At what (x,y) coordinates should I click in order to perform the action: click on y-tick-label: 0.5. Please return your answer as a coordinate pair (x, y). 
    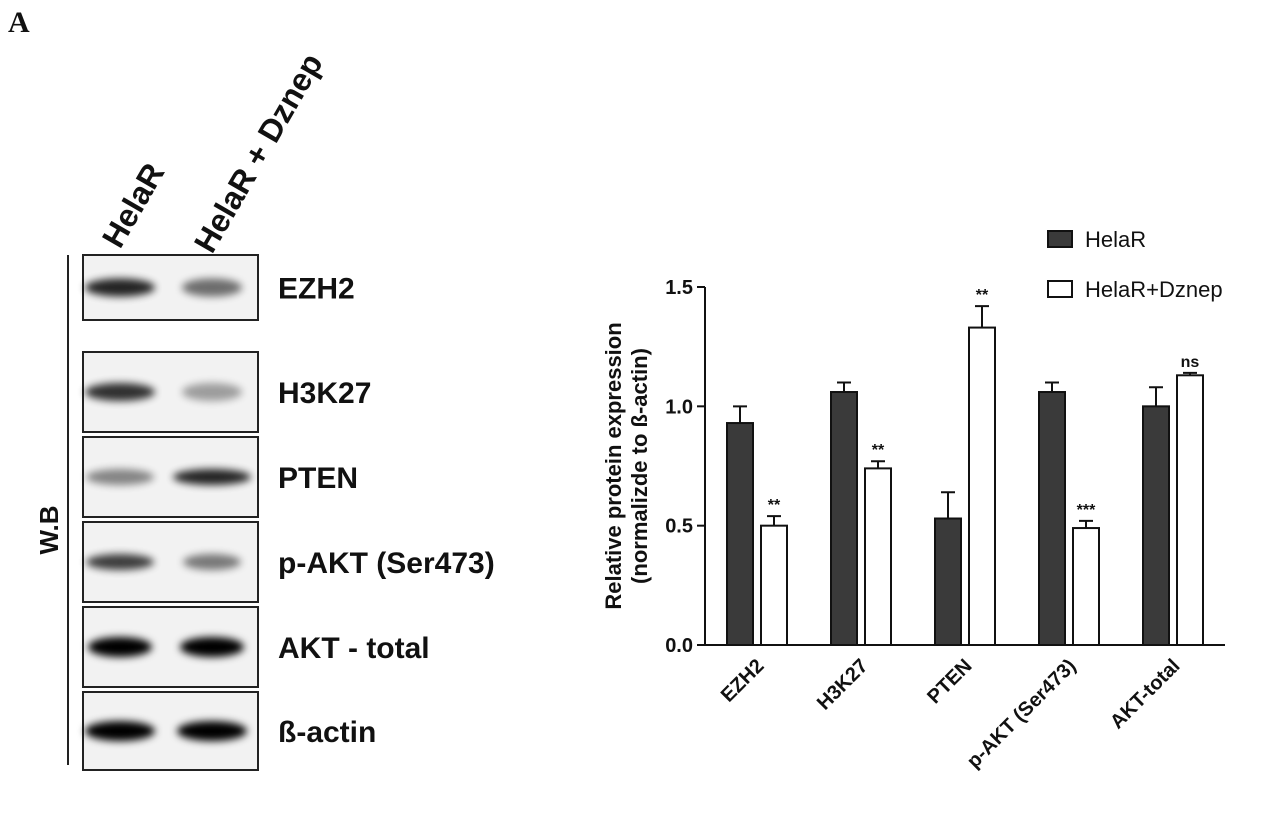
    Looking at the image, I should click on (679, 527).